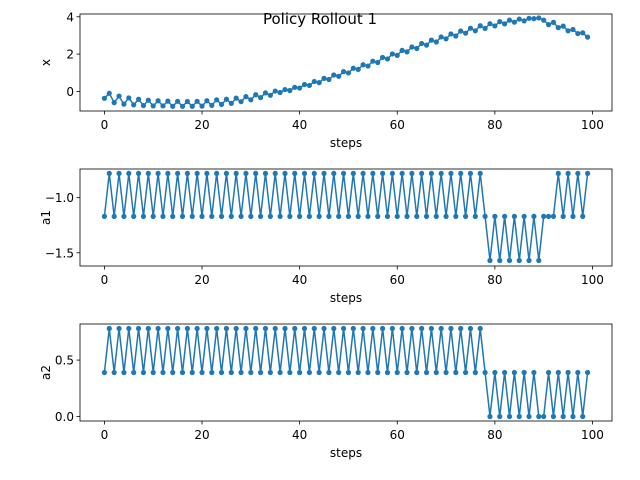  What do you see at coordinates (592, 280) in the screenshot?
I see `subplot-2-xtick-label-5: 100` at bounding box center [592, 280].